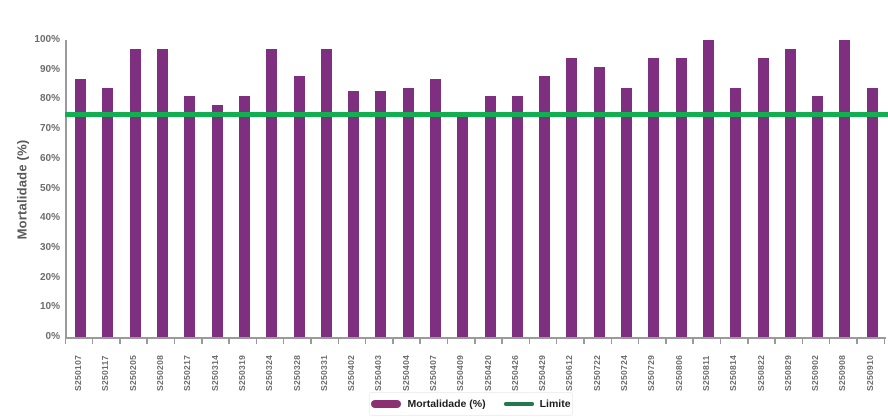 This screenshot has height=417, width=888. Describe the element at coordinates (514, 372) in the screenshot. I see `x-tick-label: S250426` at that location.